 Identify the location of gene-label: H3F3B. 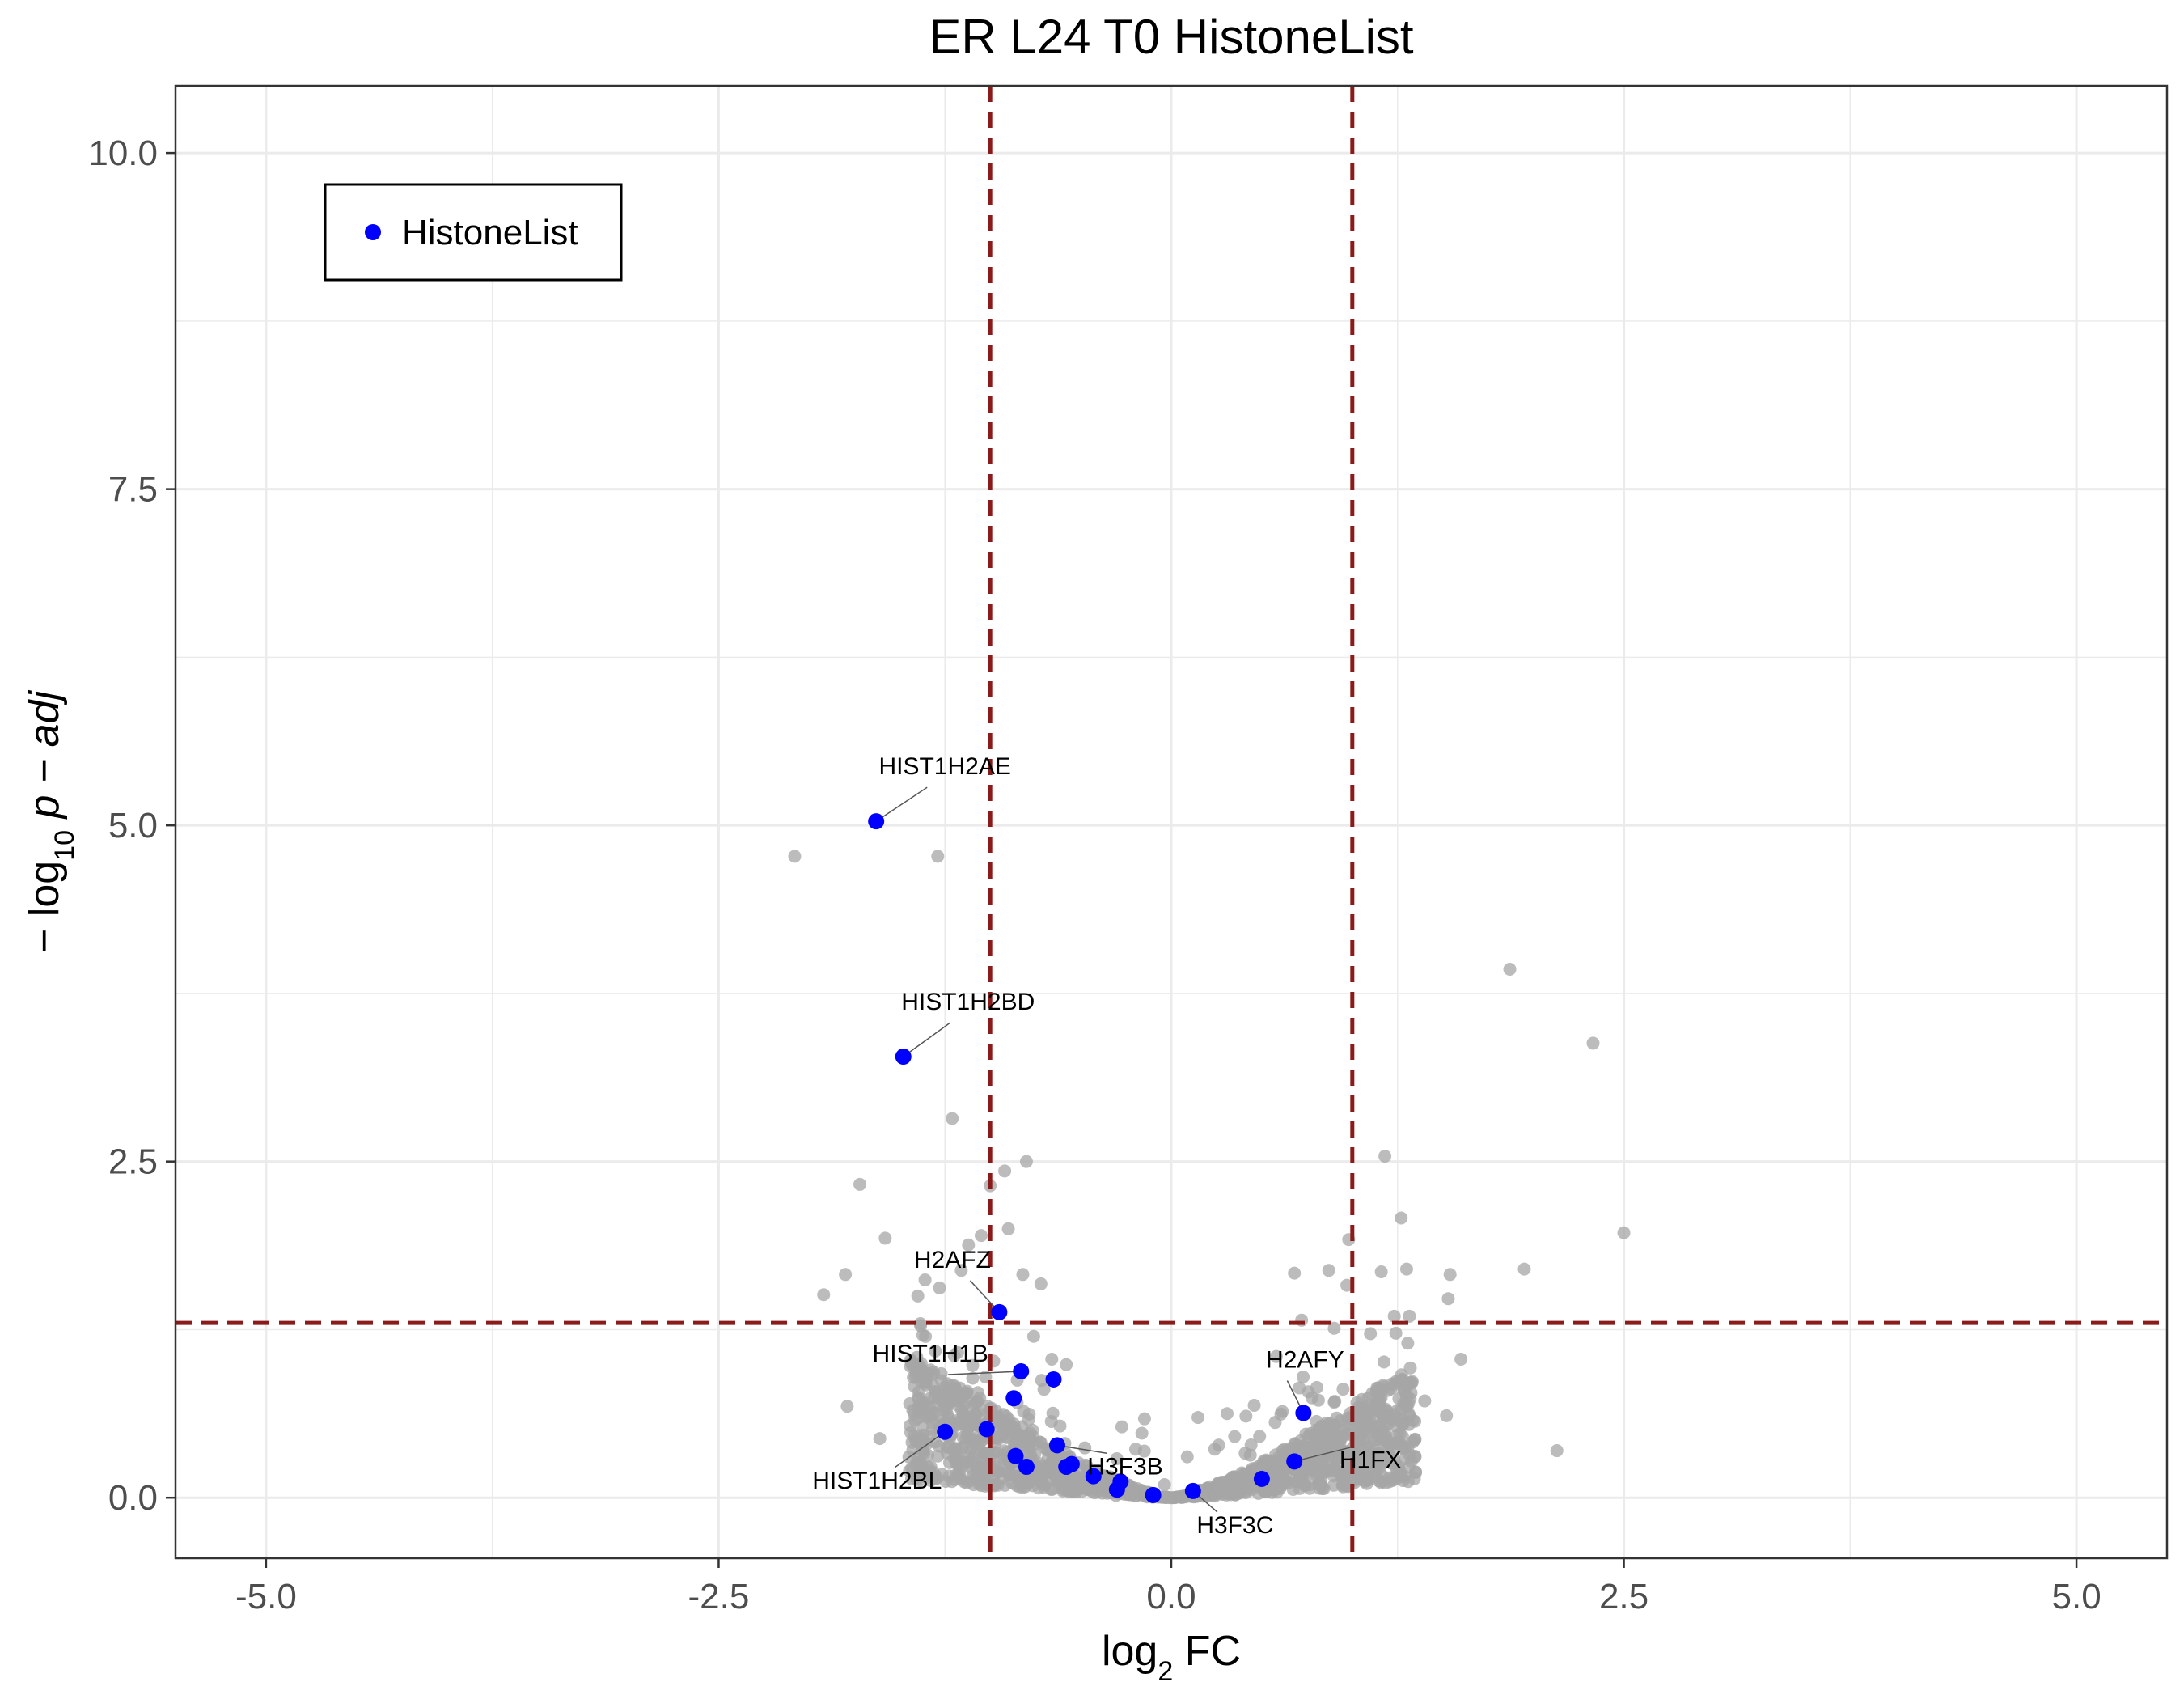
(1124, 1466).